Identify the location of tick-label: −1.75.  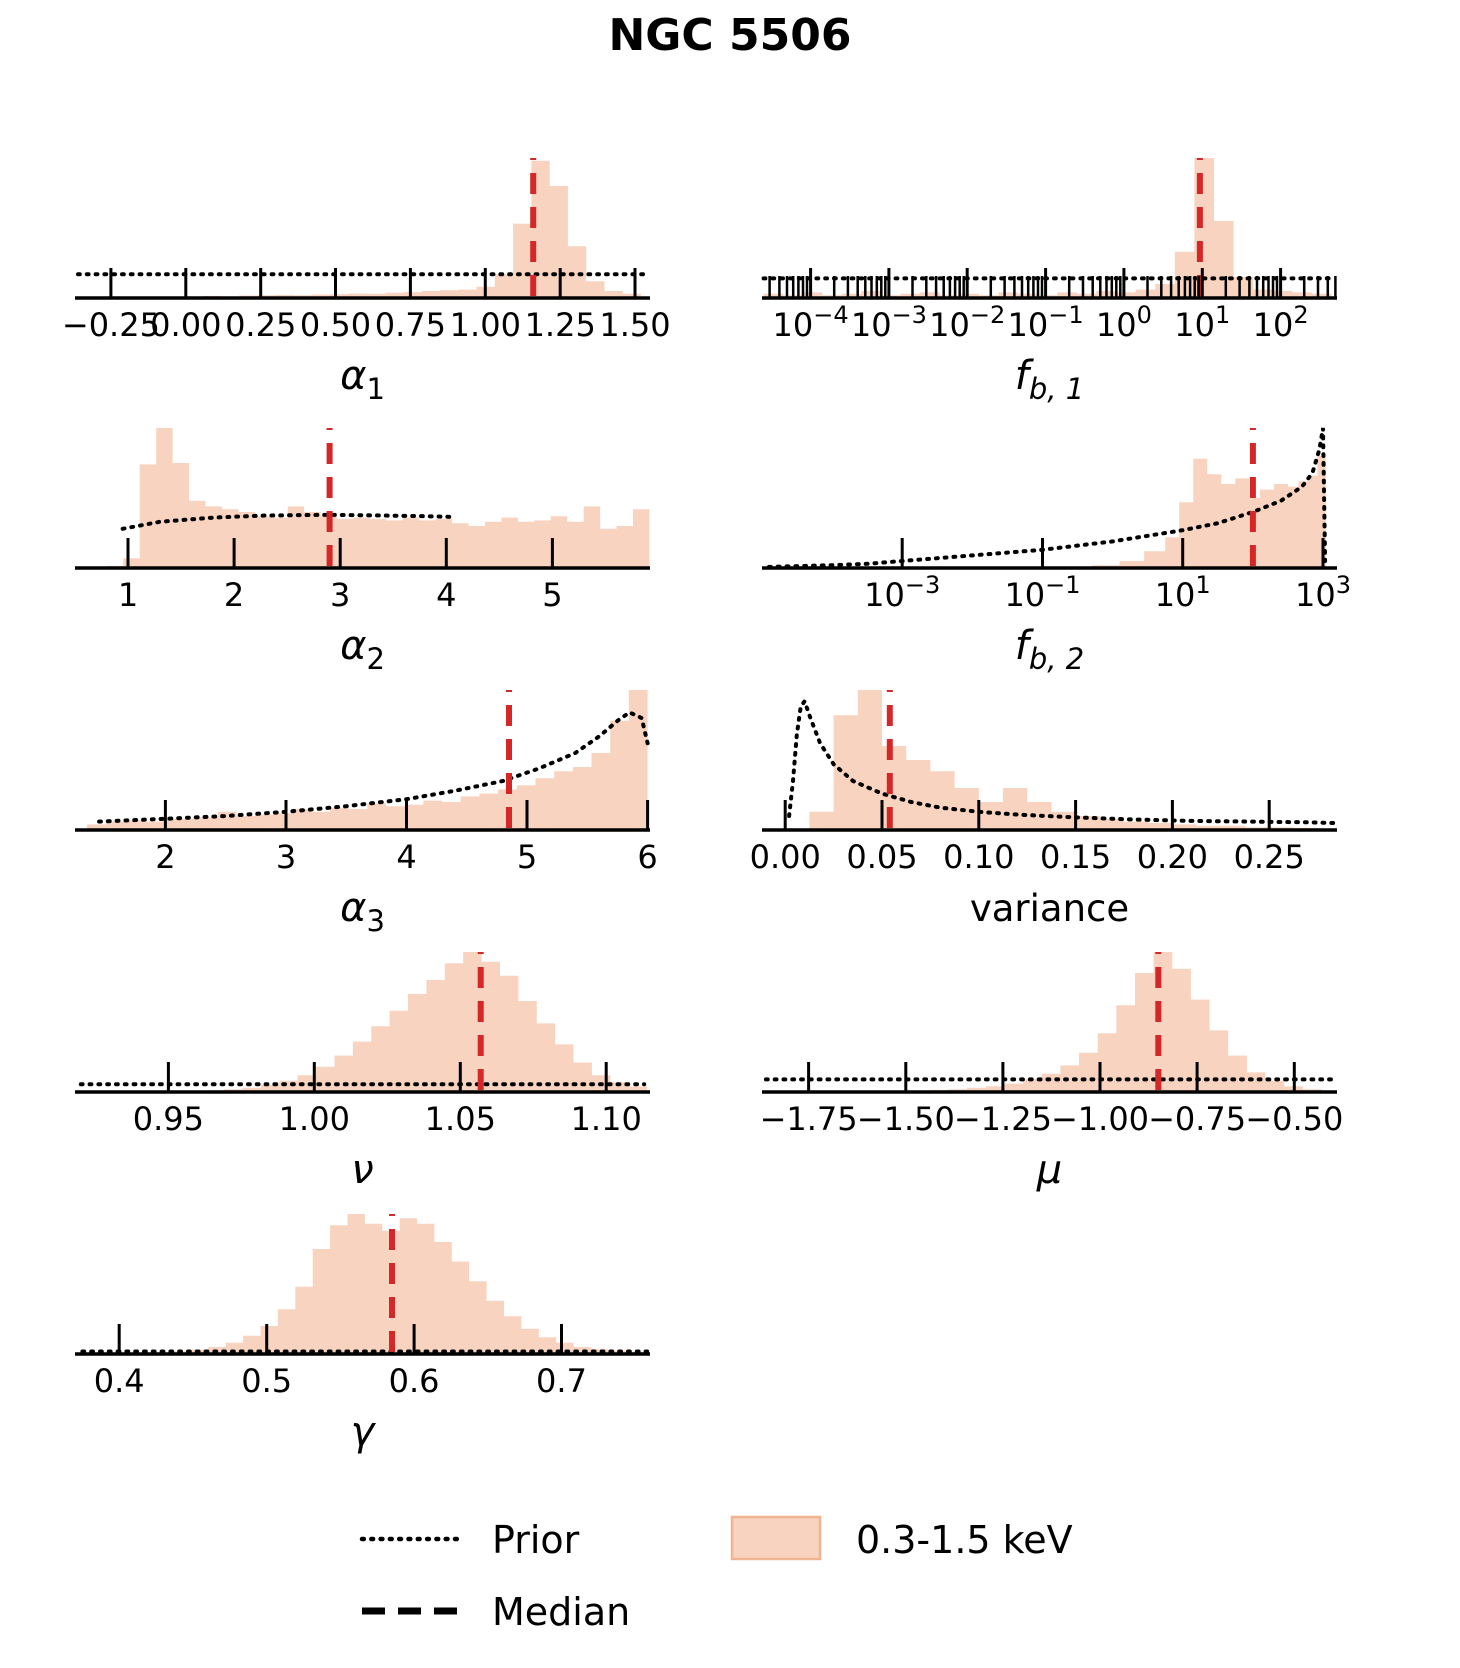
(809, 1119).